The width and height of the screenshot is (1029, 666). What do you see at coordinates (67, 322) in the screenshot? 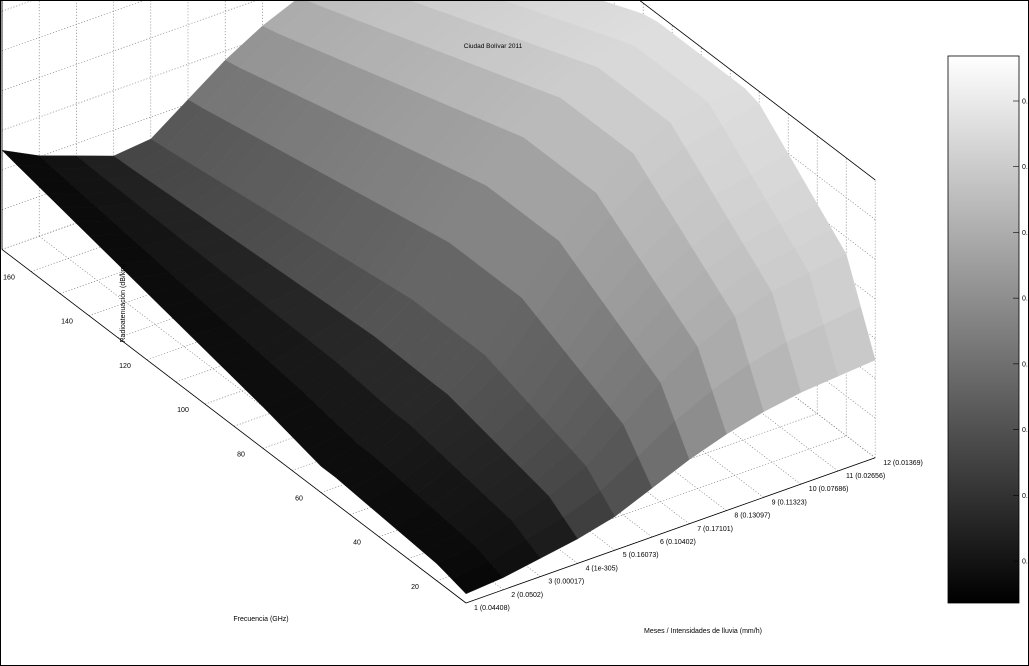
I see `y-tick-label: 140` at bounding box center [67, 322].